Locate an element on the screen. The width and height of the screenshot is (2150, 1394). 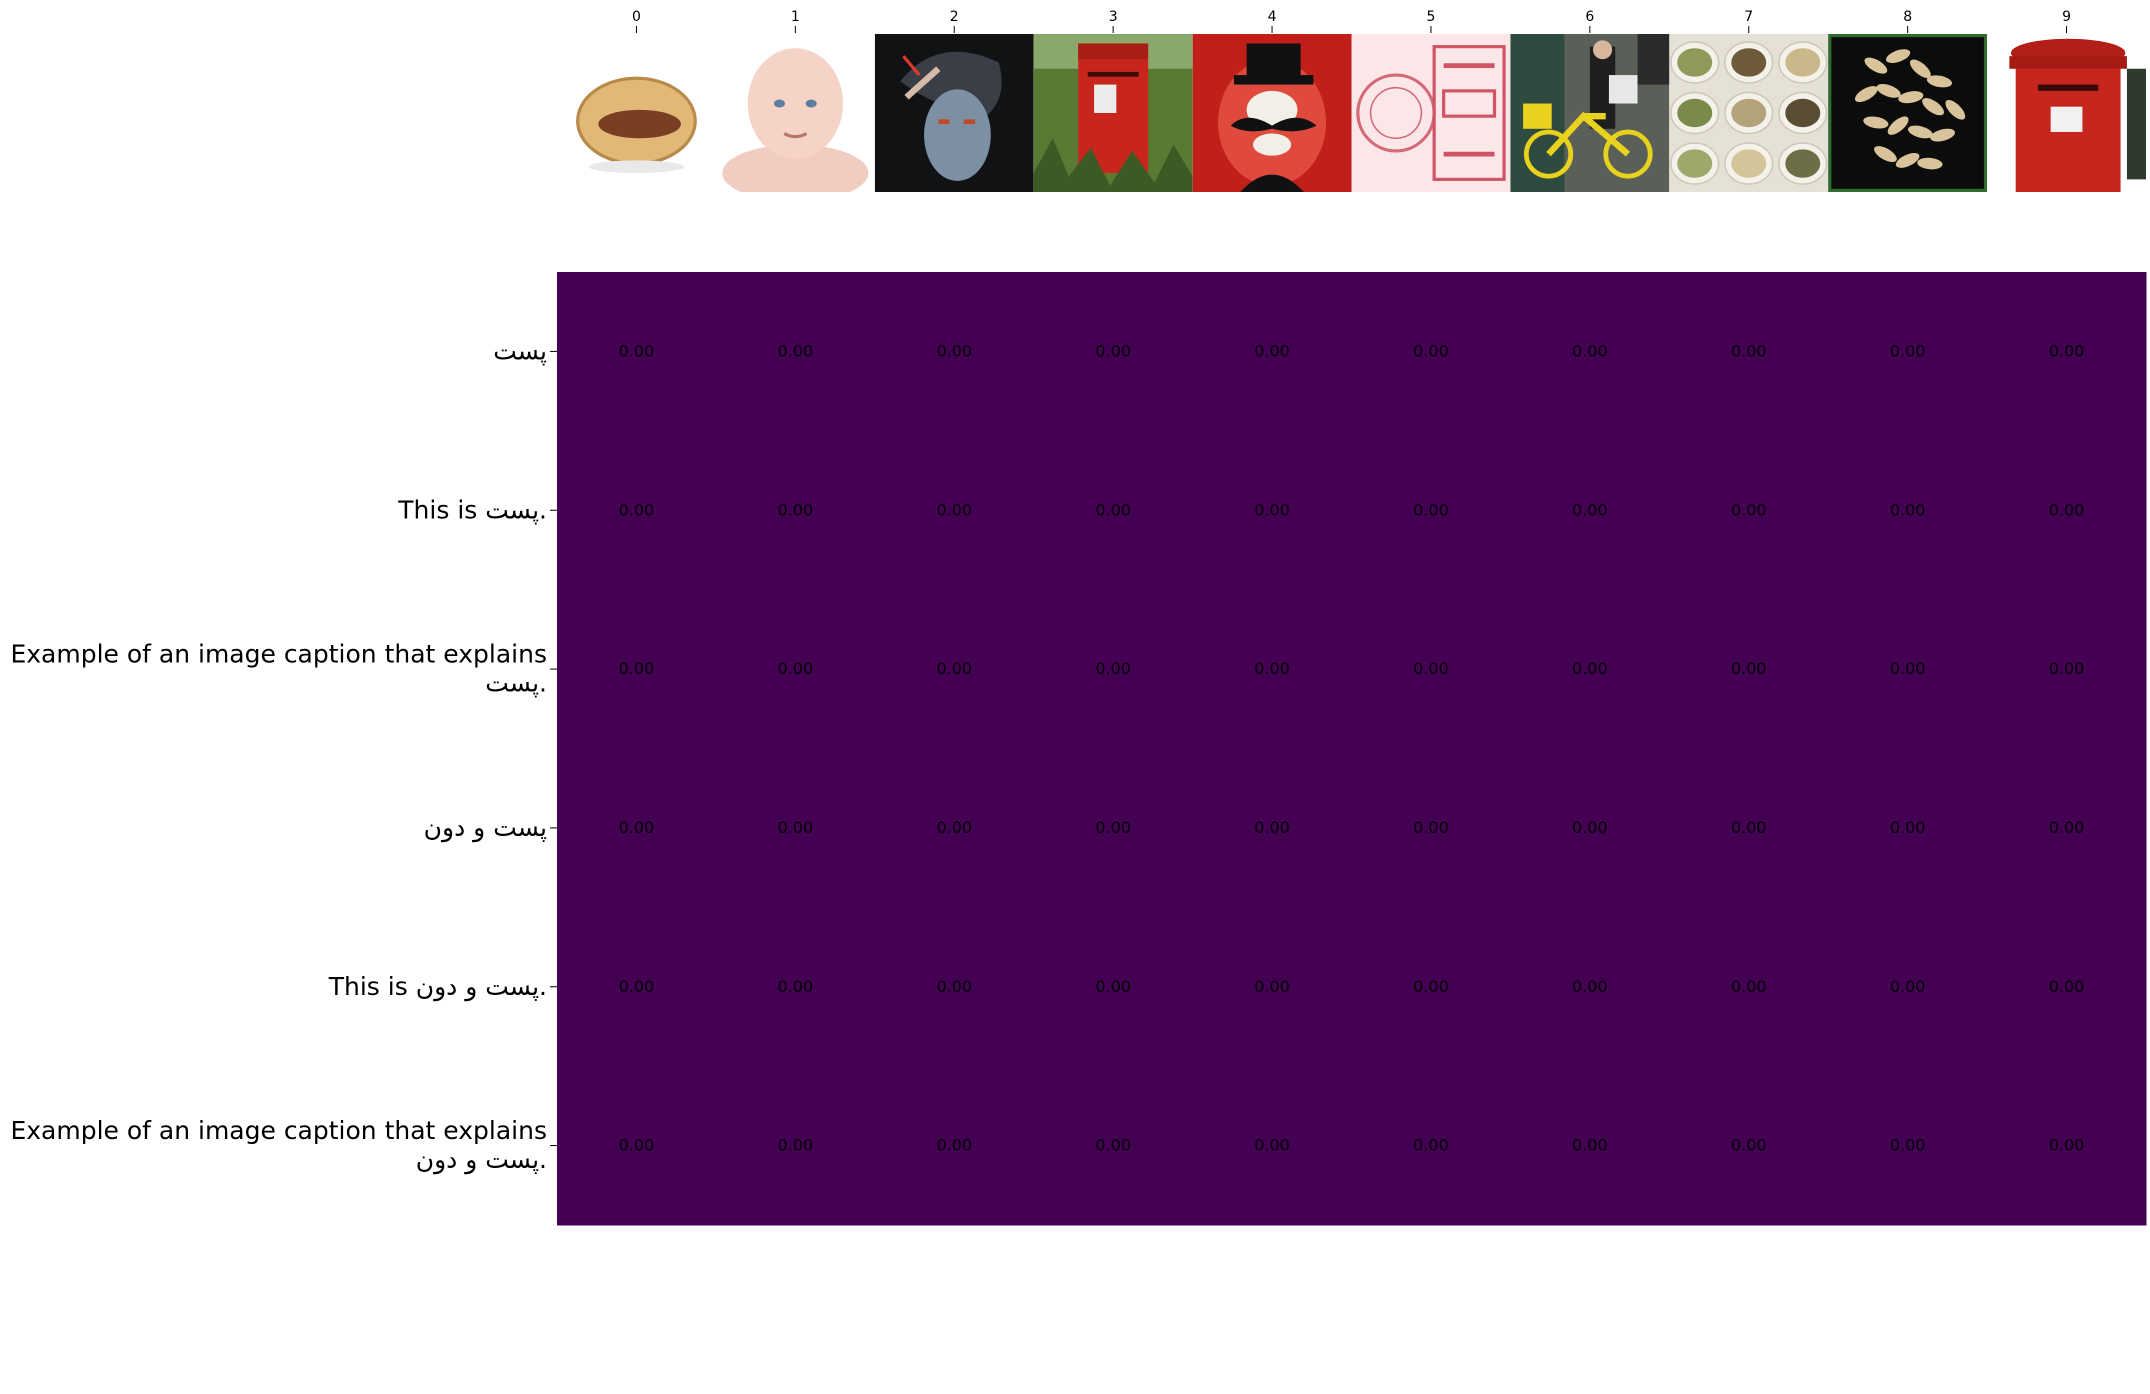
x-tick-label: 0 is located at coordinates (636, 17).